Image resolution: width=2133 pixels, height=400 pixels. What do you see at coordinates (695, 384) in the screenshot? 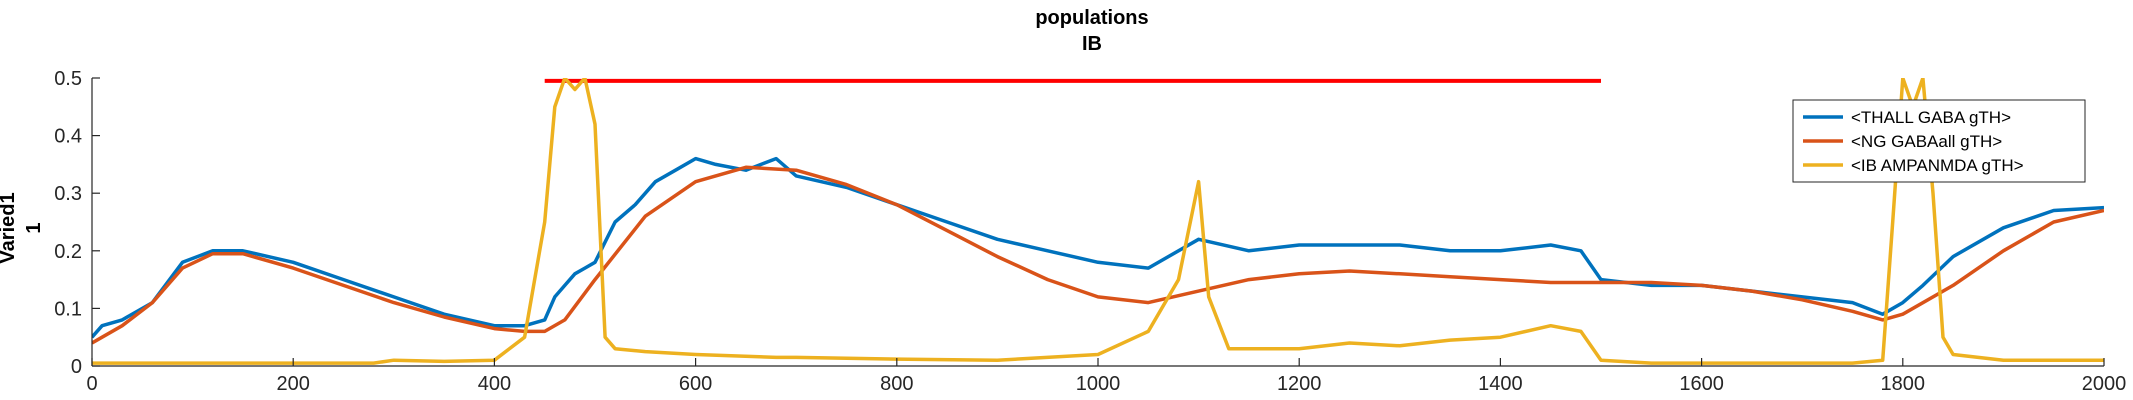
I see `x-tick-label: 600` at bounding box center [695, 384].